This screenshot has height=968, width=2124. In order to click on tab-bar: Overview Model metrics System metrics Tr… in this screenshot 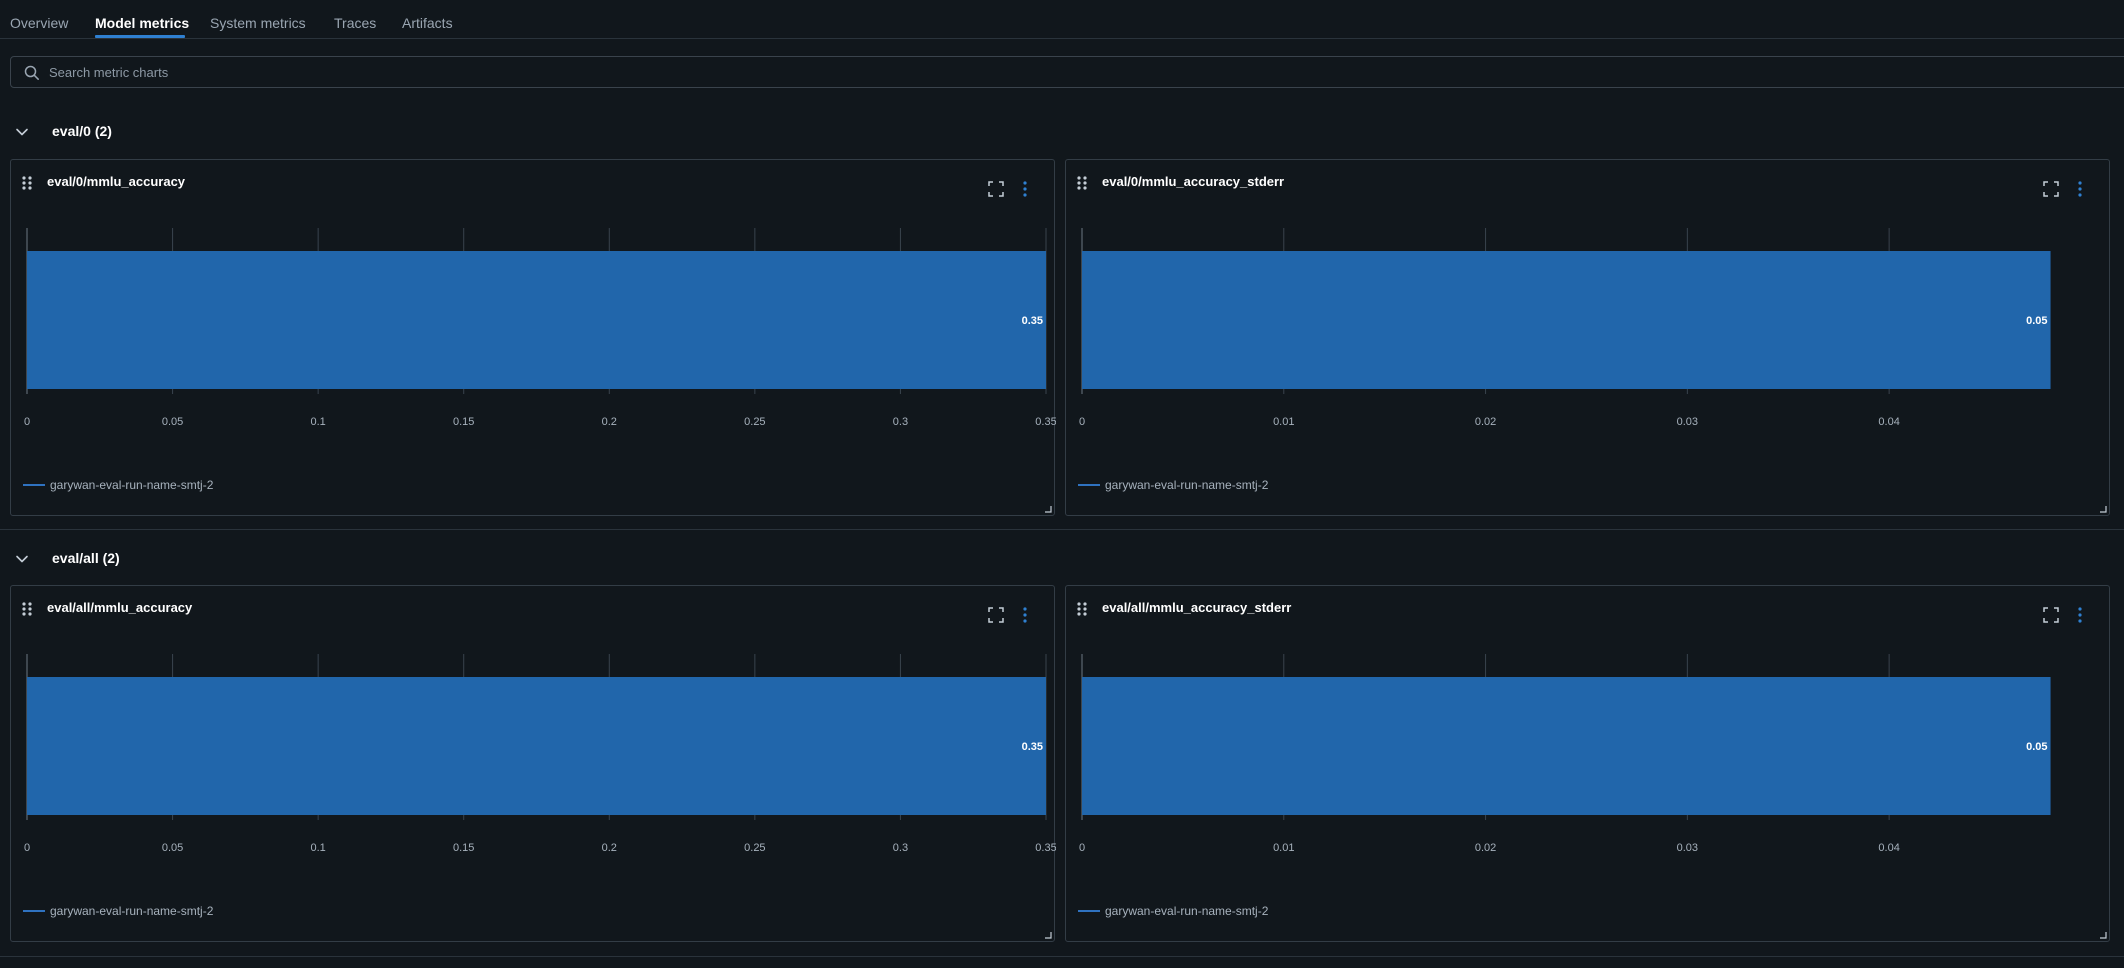, I will do `click(1062, 19)`.